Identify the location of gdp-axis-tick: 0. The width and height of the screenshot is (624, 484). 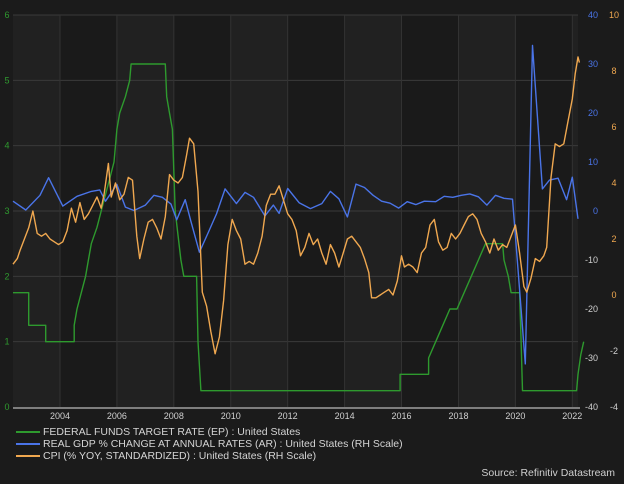
(595, 211).